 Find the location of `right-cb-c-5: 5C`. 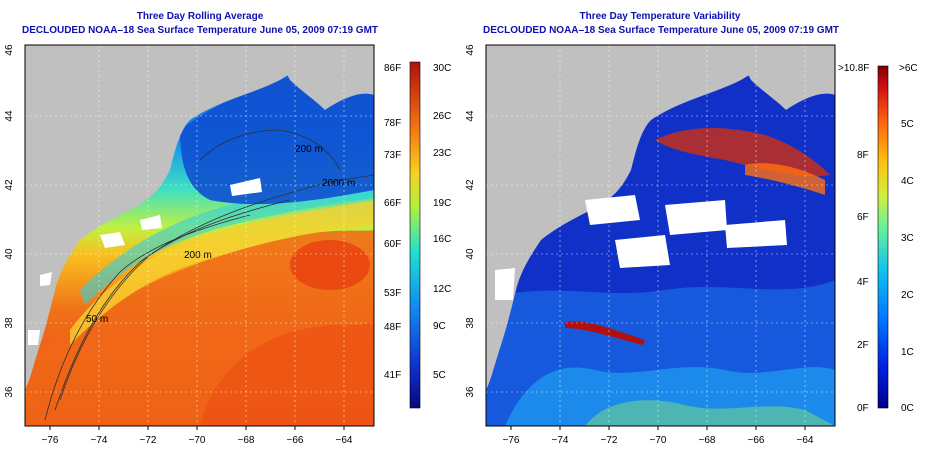

right-cb-c-5: 5C is located at coordinates (907, 124).